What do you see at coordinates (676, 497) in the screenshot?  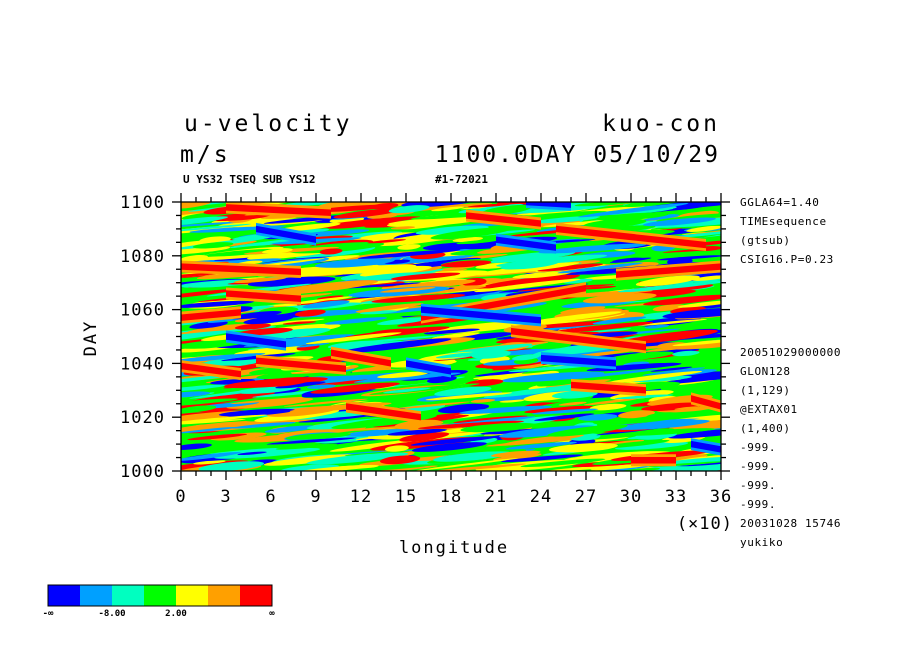 I see `x-tick-label: 33` at bounding box center [676, 497].